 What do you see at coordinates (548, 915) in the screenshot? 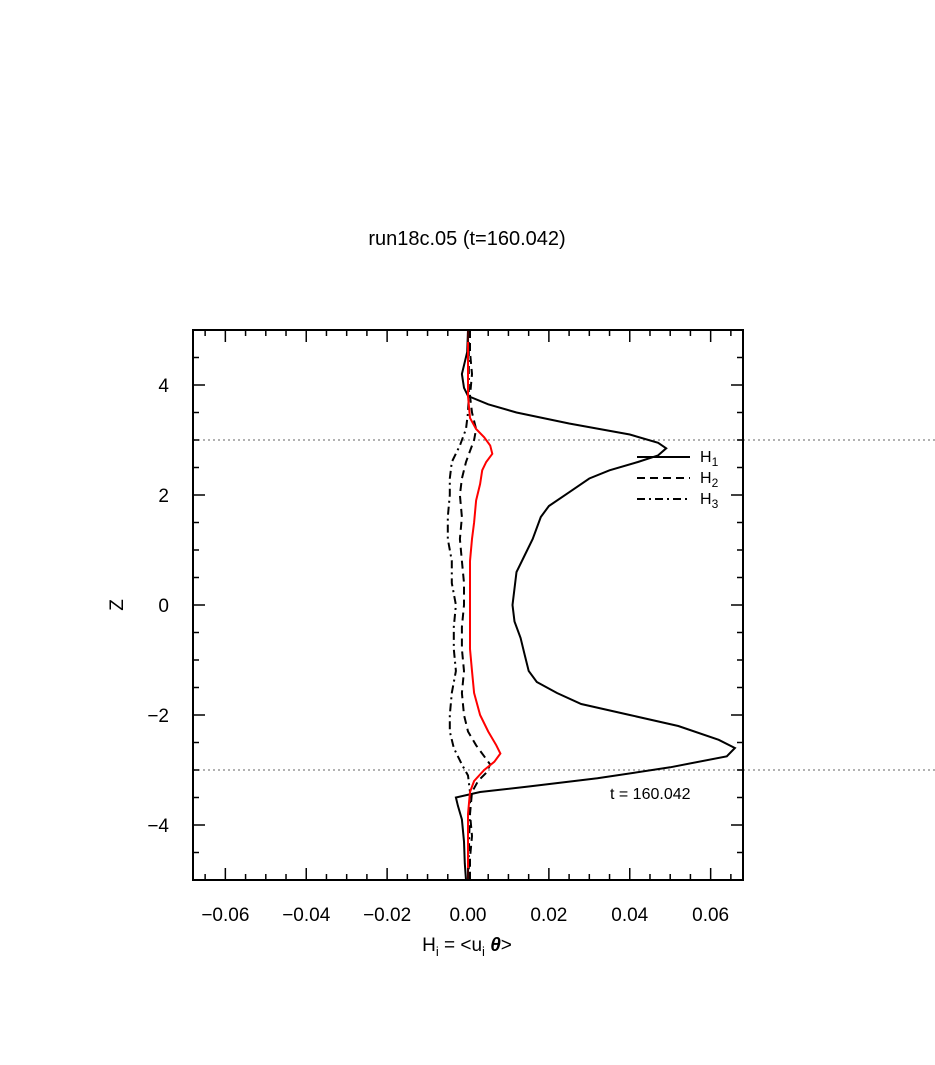
I see `x-tick-label: 0.02` at bounding box center [548, 915].